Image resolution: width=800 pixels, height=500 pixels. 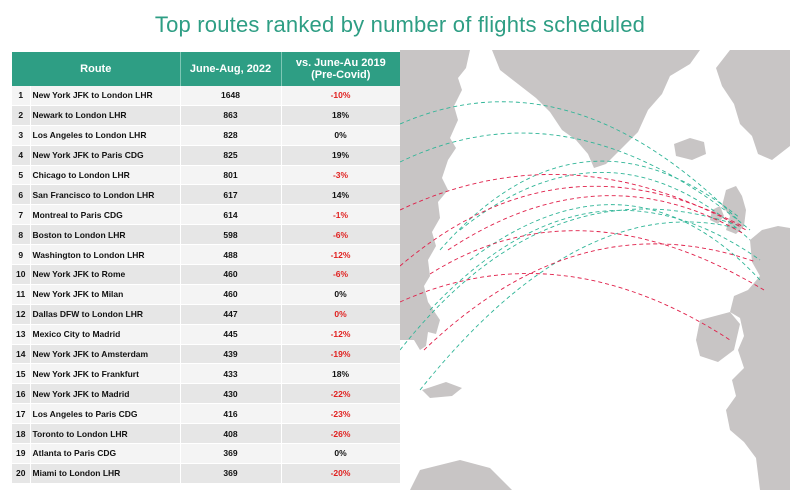 What do you see at coordinates (341, 473) in the screenshot?
I see `change-cell: -20%` at bounding box center [341, 473].